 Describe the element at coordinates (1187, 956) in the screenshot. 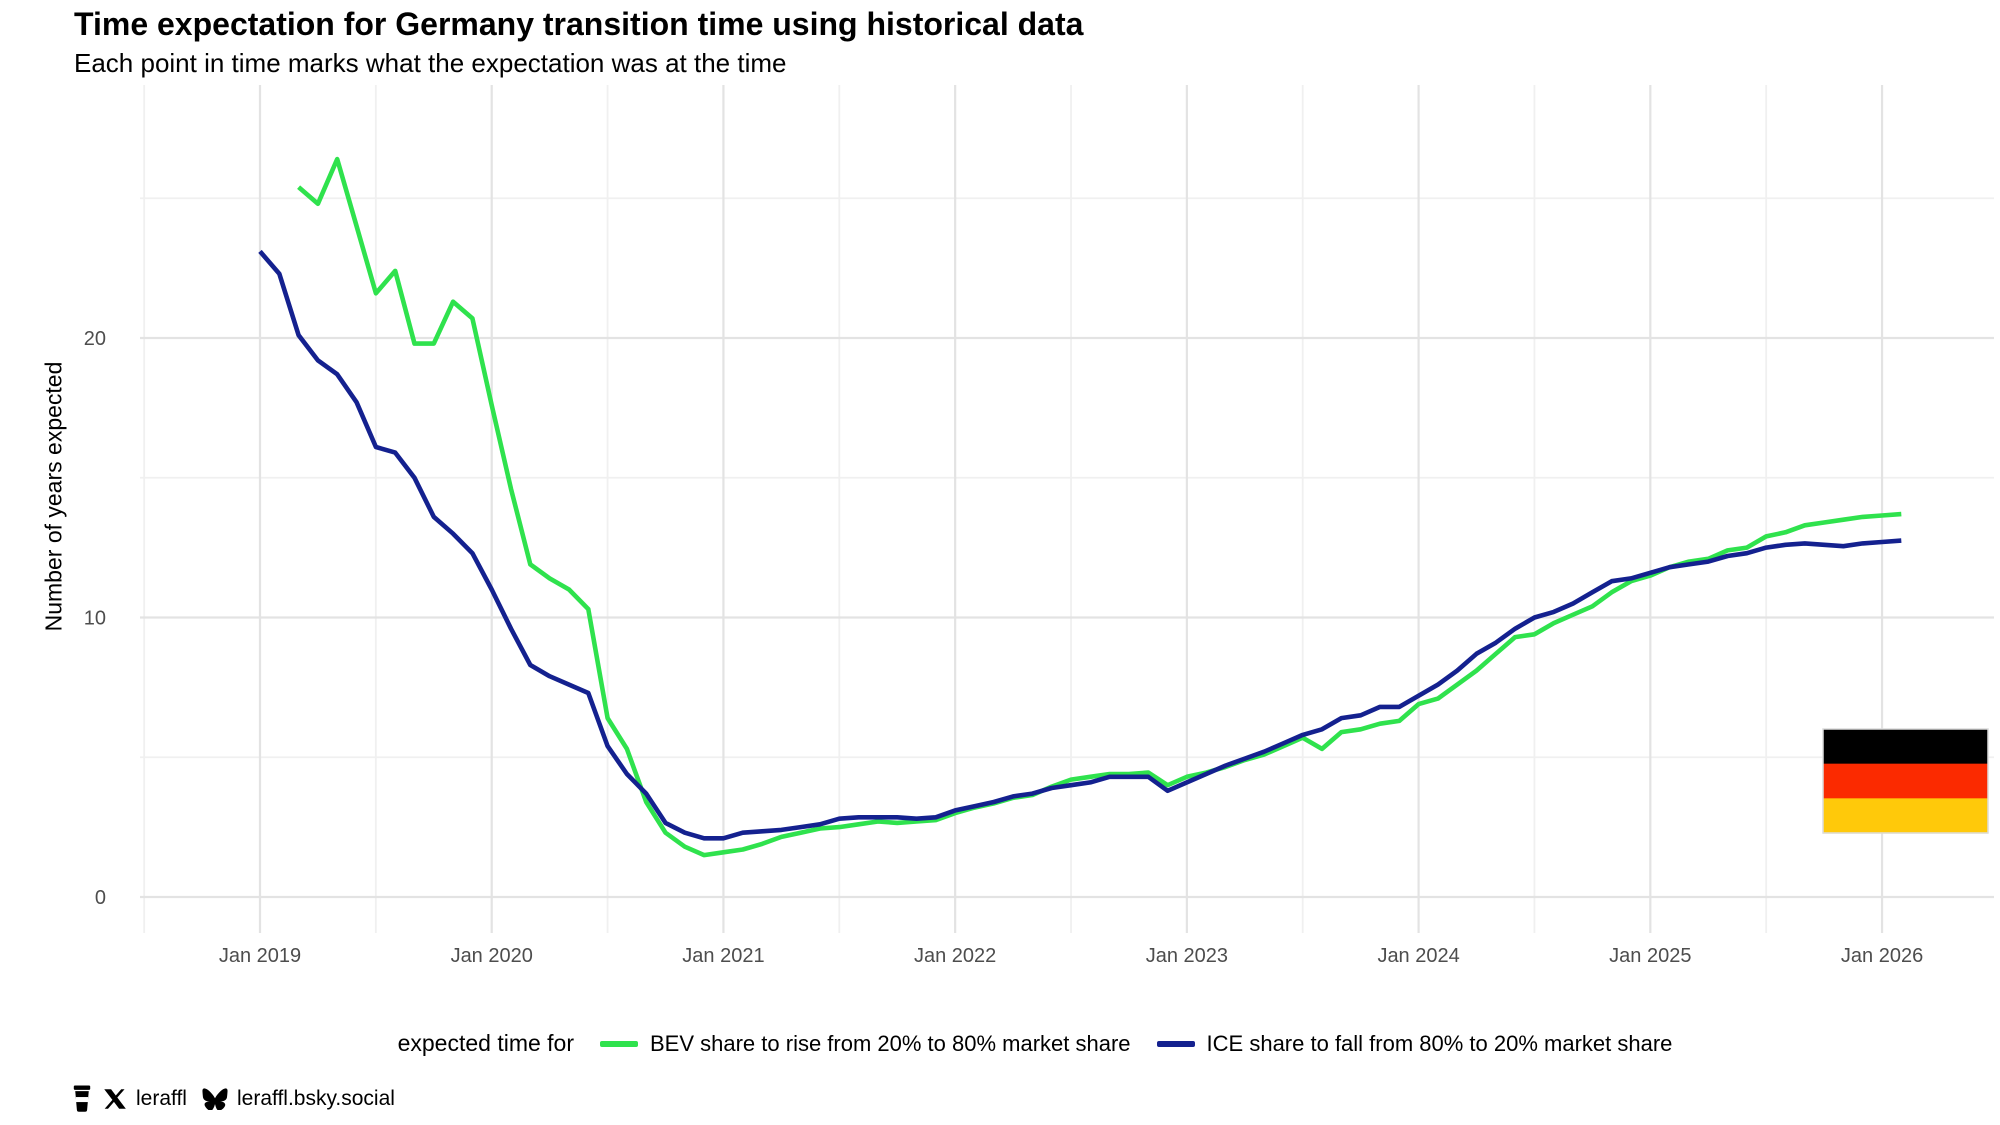

I see `x-axis-tick-label: Jan 2023` at that location.